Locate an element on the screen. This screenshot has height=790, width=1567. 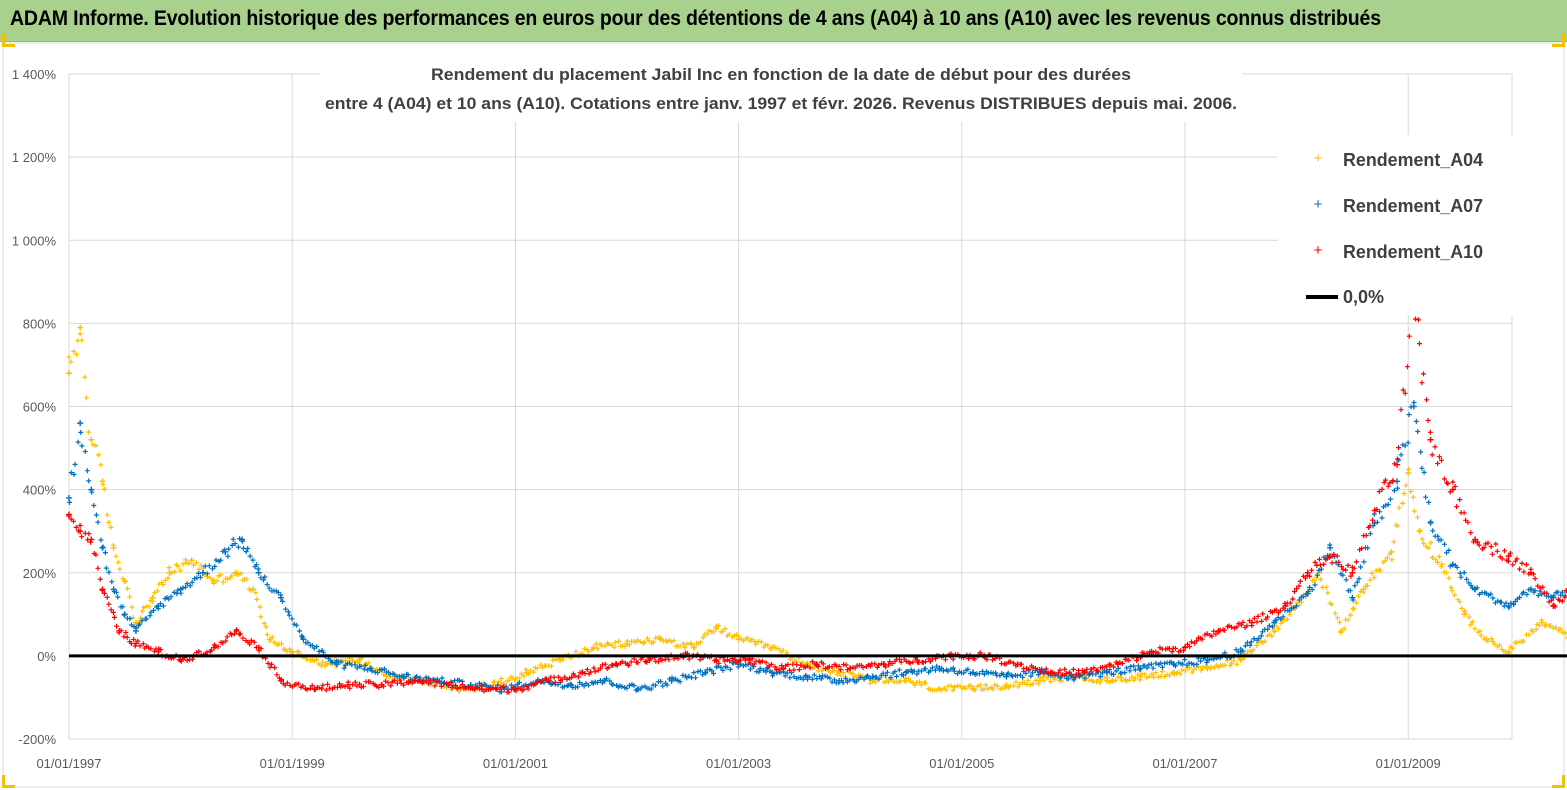
legend-label-zero: 0,0% is located at coordinates (1363, 297).